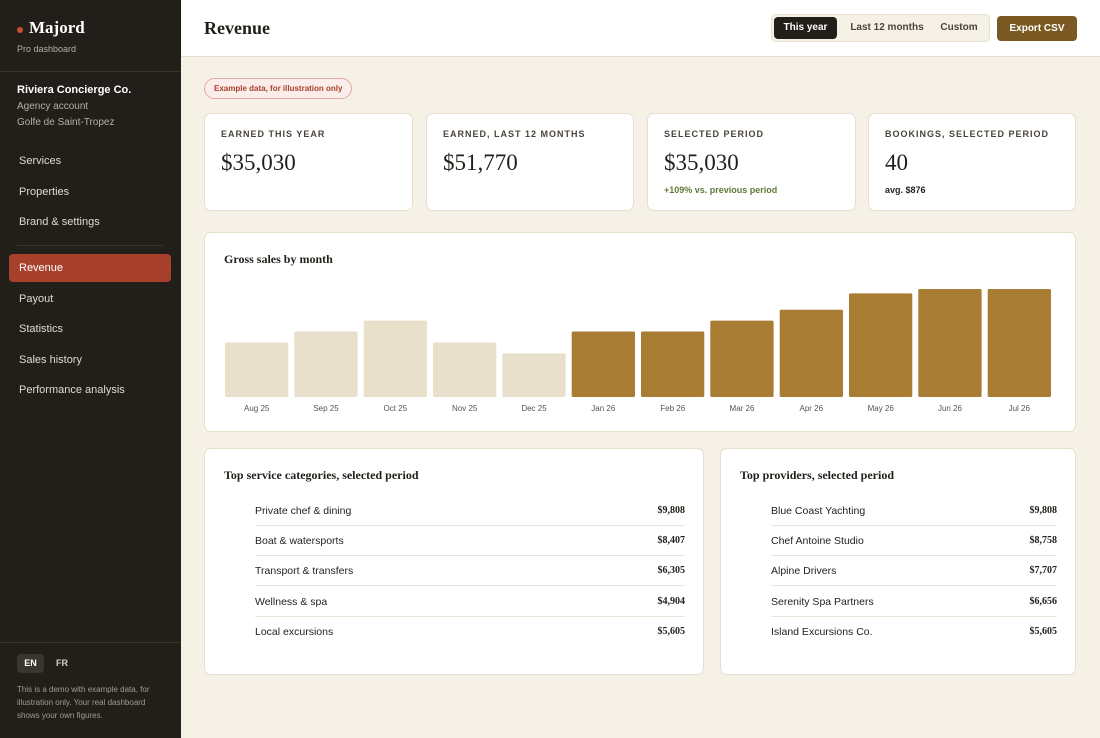  What do you see at coordinates (44, 192) in the screenshot?
I see `sidebar-item-properties: Properties` at bounding box center [44, 192].